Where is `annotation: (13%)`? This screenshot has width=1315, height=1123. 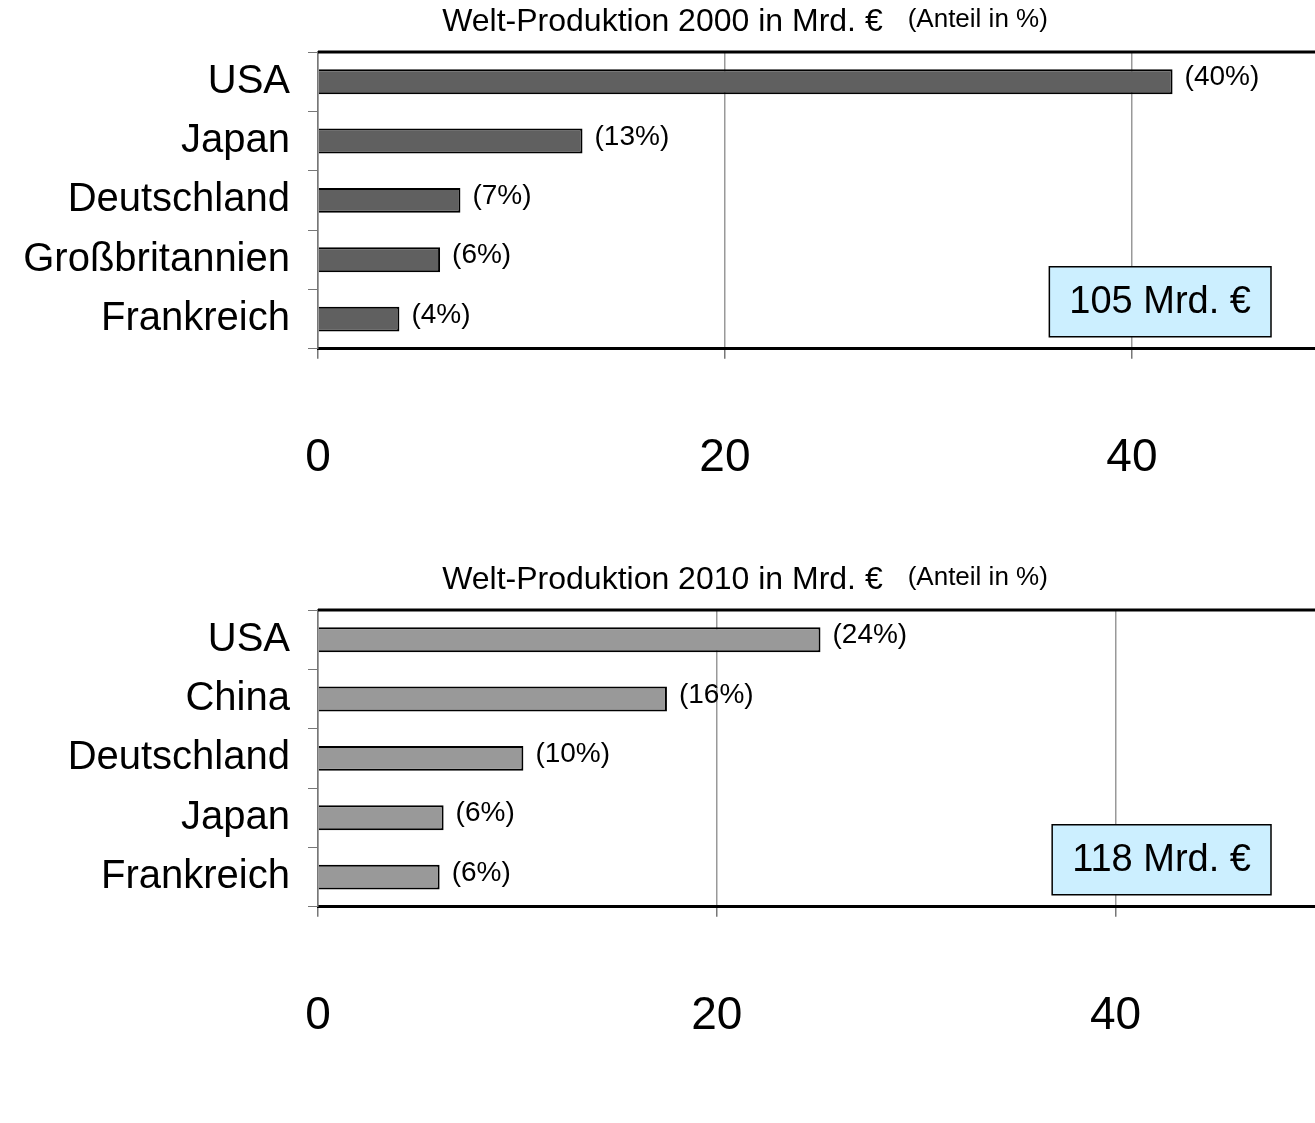 annotation: (13%) is located at coordinates (632, 135).